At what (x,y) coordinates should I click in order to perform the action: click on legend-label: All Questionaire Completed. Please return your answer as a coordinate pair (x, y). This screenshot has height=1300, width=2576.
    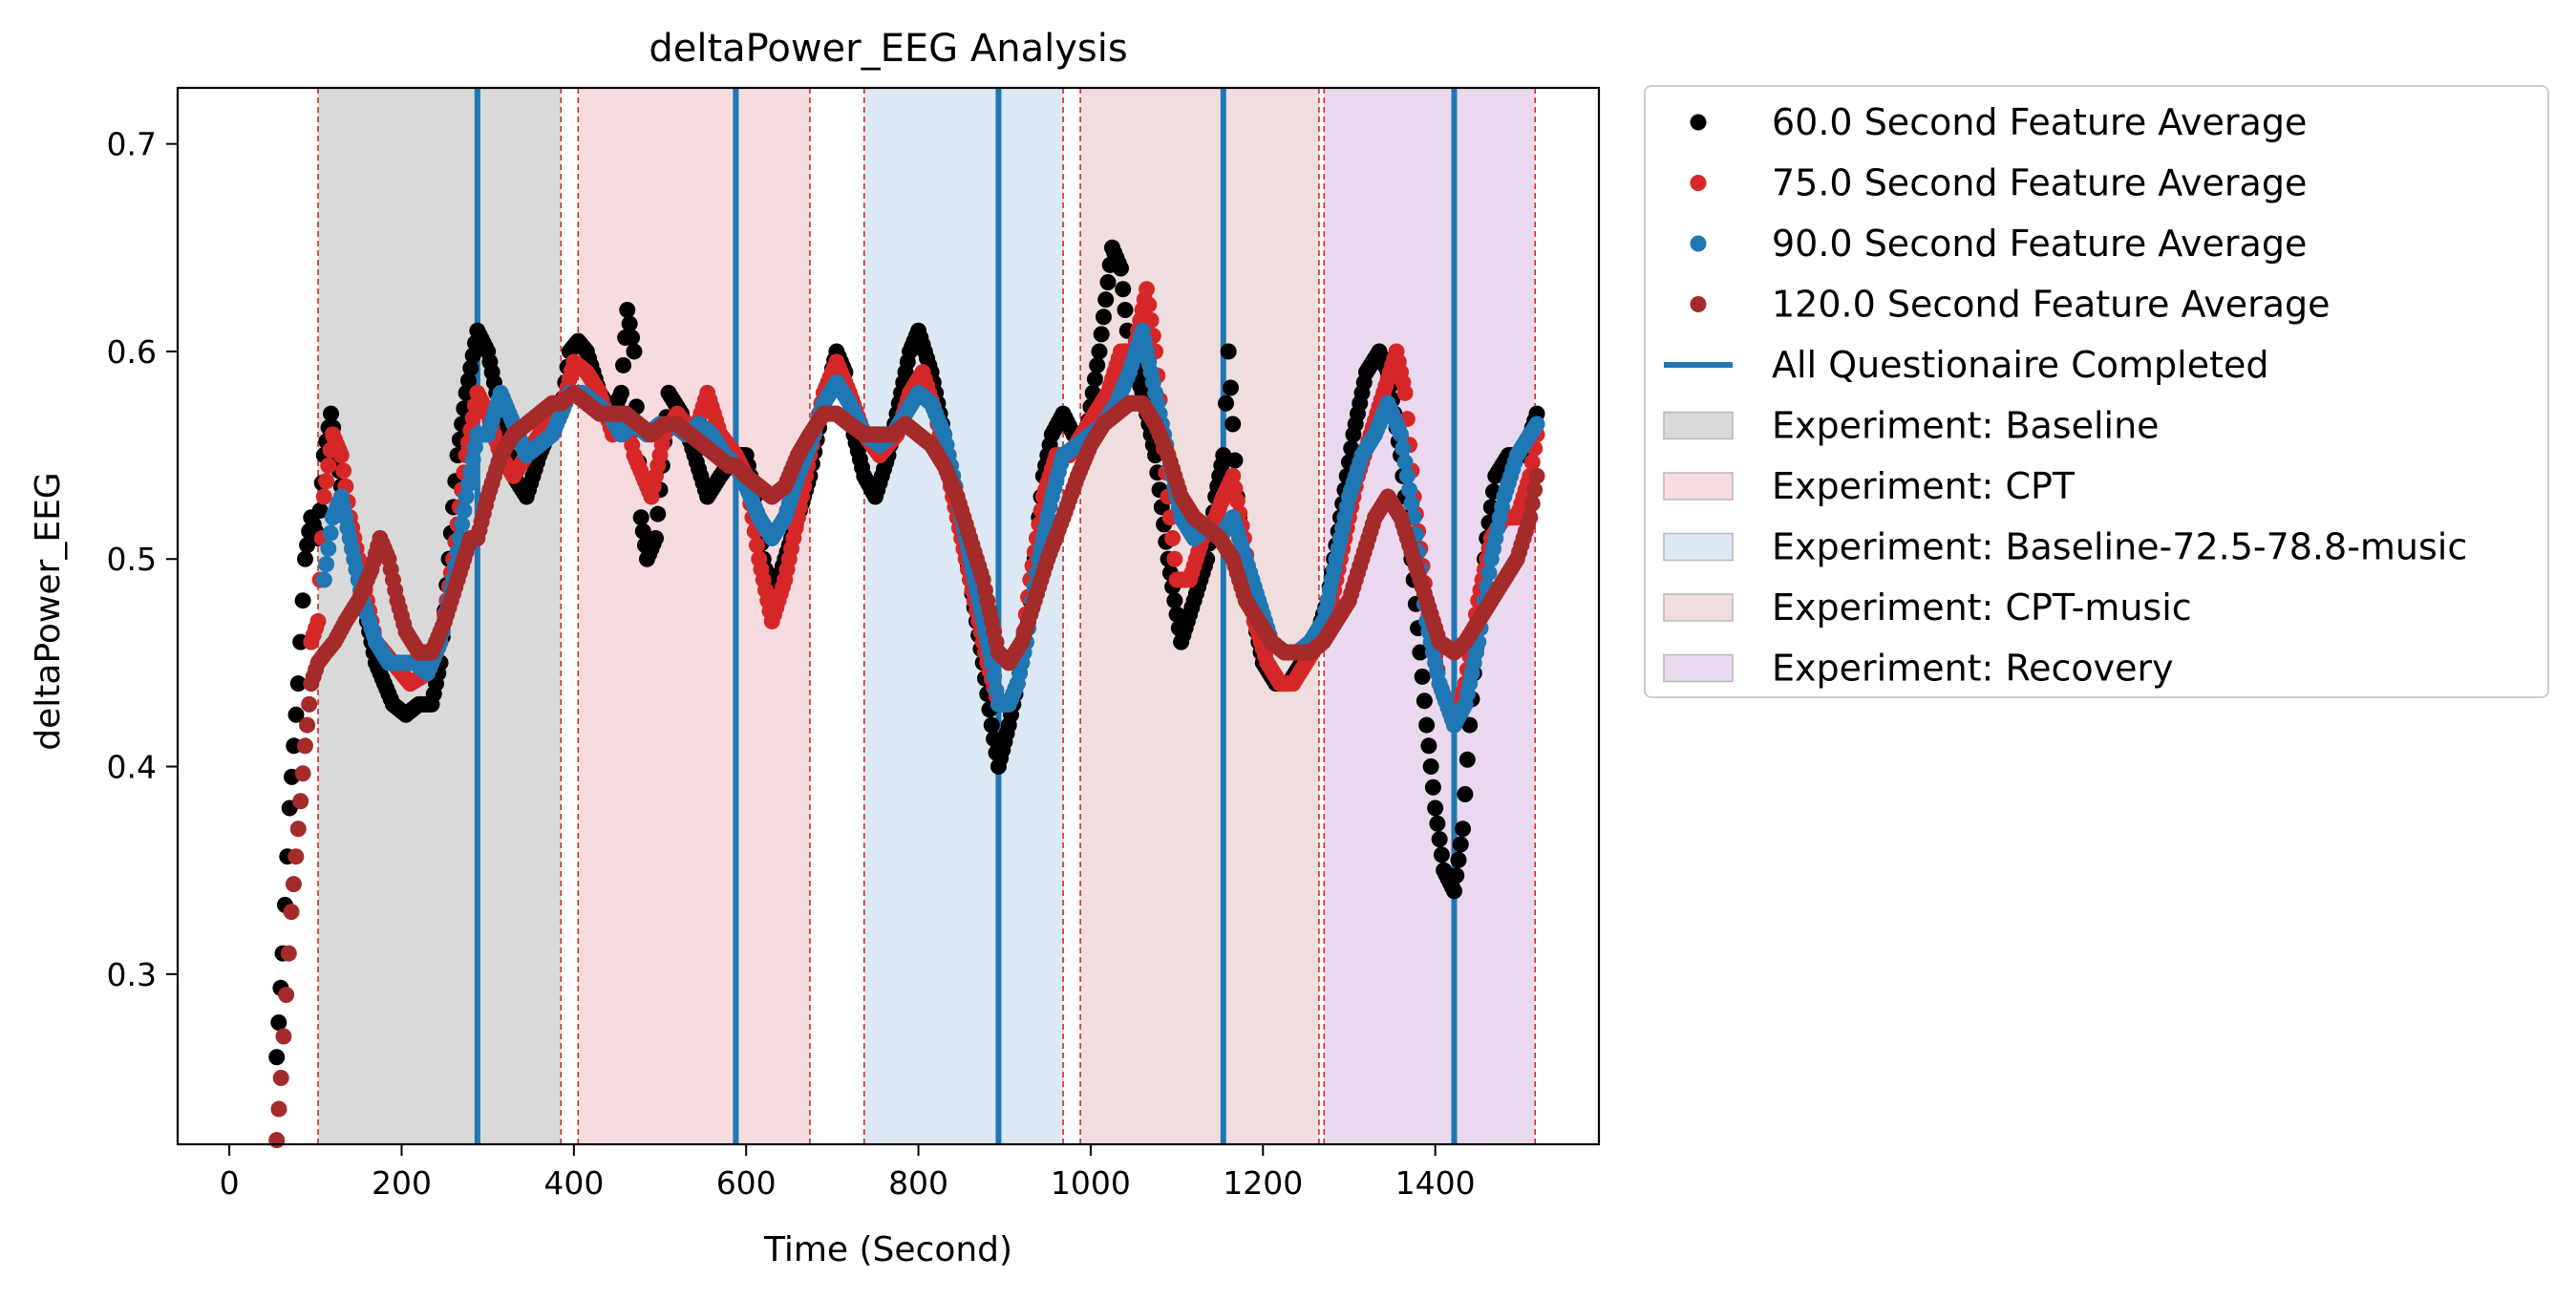
    Looking at the image, I should click on (2020, 365).